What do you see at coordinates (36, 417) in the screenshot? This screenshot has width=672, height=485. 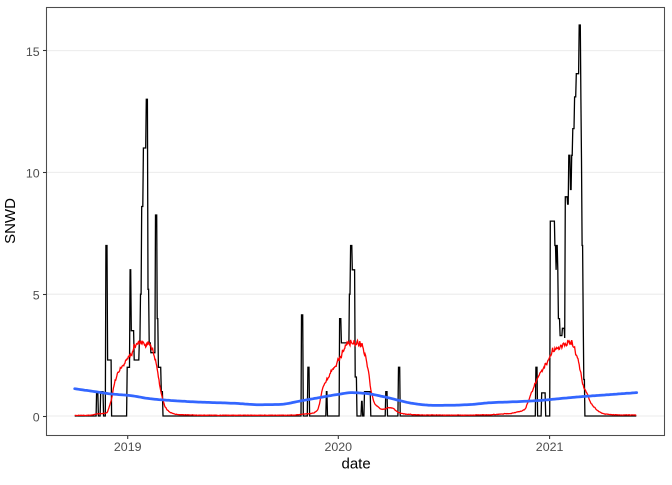 I see `svg-text: 0` at bounding box center [36, 417].